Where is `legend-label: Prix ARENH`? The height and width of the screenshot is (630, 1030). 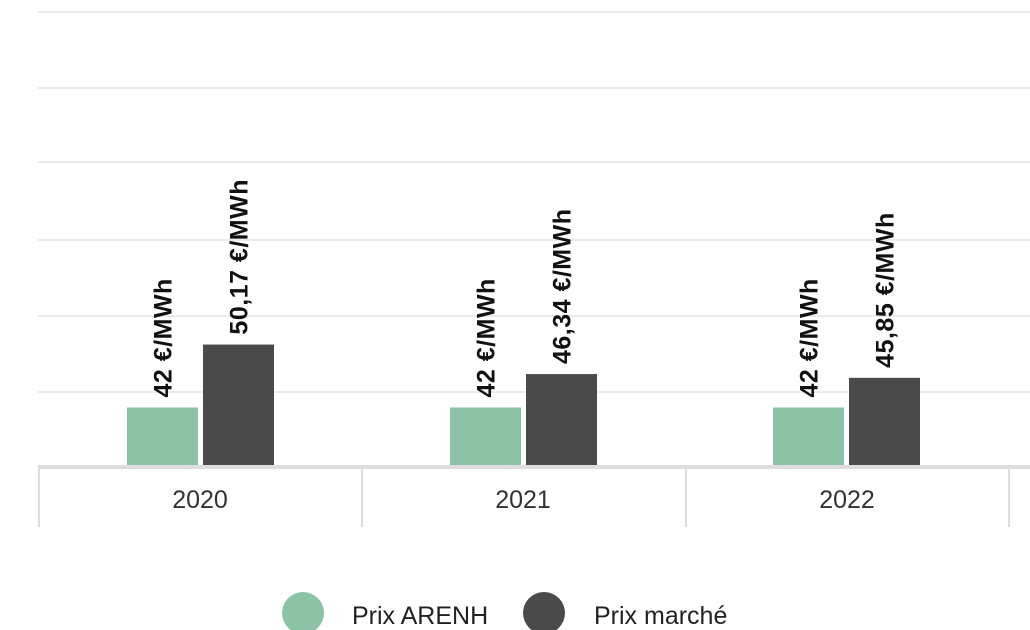 legend-label: Prix ARENH is located at coordinates (420, 616).